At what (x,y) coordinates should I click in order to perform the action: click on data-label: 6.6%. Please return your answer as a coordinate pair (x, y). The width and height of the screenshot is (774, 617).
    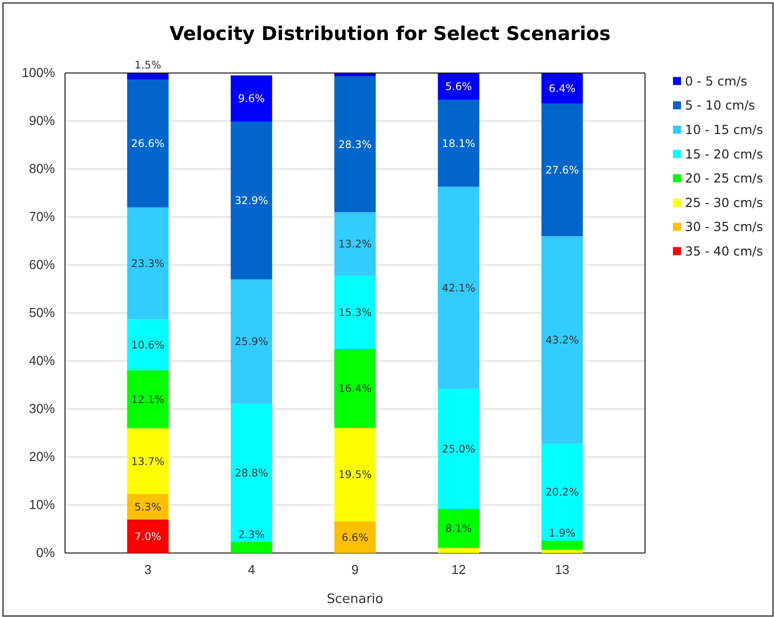
    Looking at the image, I should click on (355, 538).